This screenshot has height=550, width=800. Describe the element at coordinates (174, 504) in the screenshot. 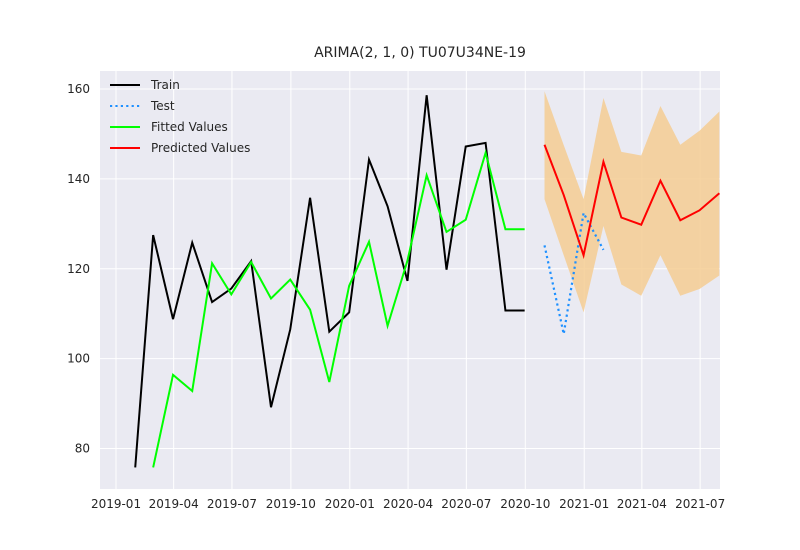

I see `x-tick-label: 2019-04` at that location.